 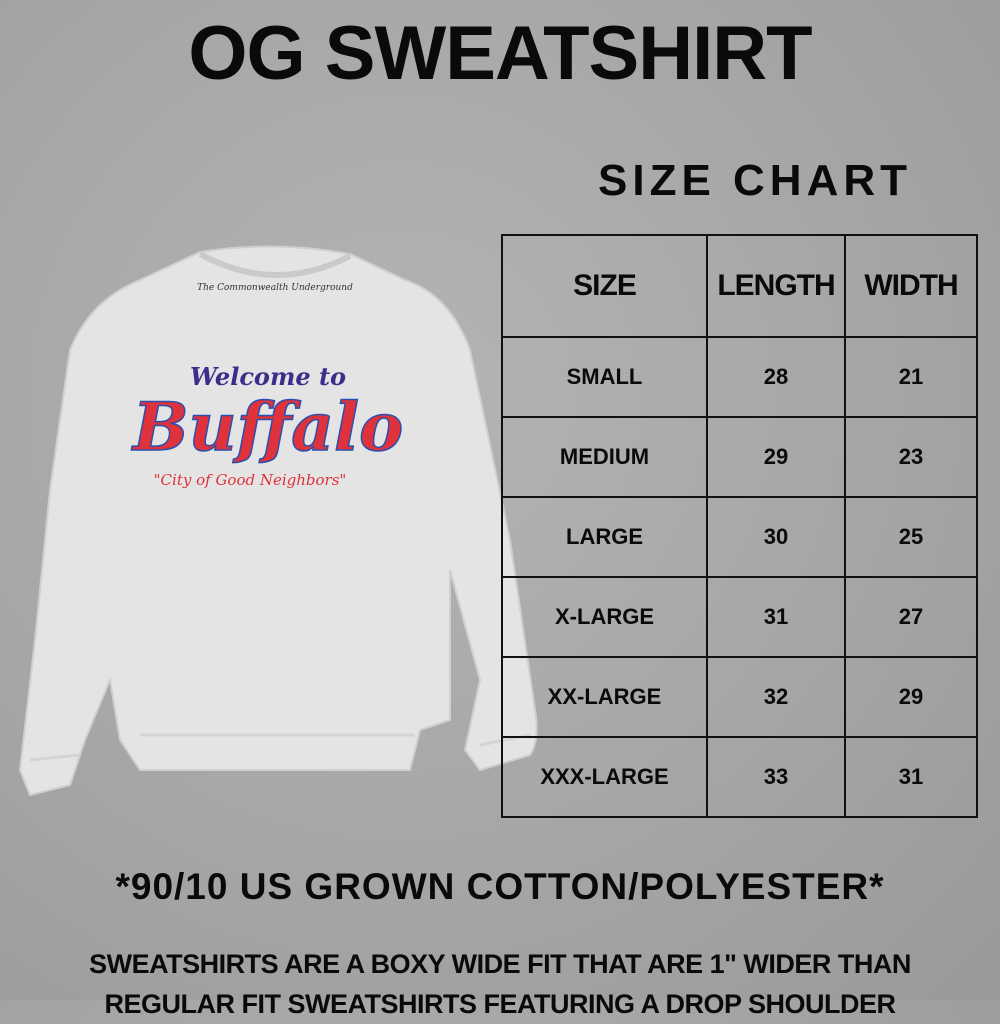 What do you see at coordinates (604, 617) in the screenshot?
I see `size-cell: X-LARGE` at bounding box center [604, 617].